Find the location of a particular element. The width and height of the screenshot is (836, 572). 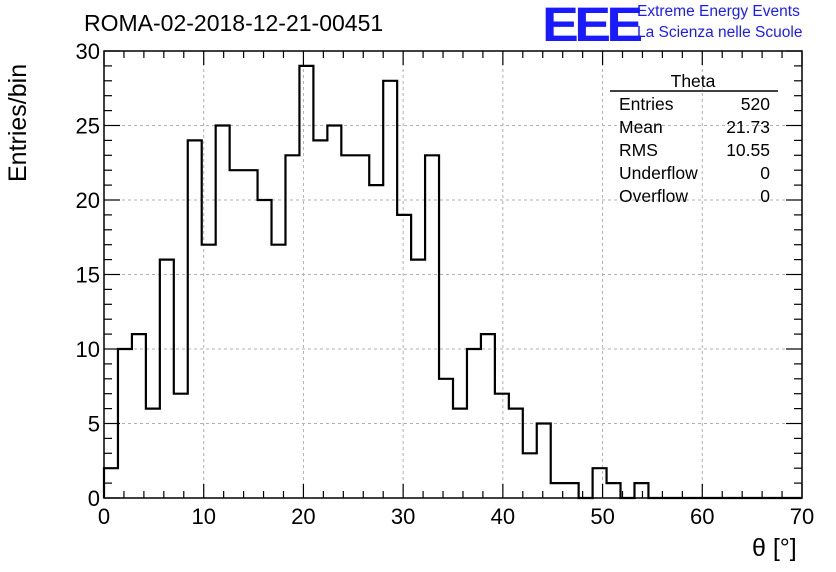

stats-title: Theta is located at coordinates (693, 81).